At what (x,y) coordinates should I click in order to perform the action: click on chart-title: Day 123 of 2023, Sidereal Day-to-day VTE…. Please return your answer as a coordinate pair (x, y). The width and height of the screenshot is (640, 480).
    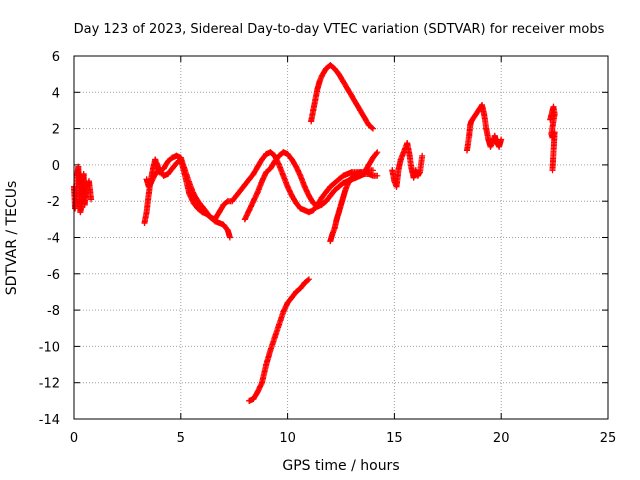
    Looking at the image, I should click on (339, 29).